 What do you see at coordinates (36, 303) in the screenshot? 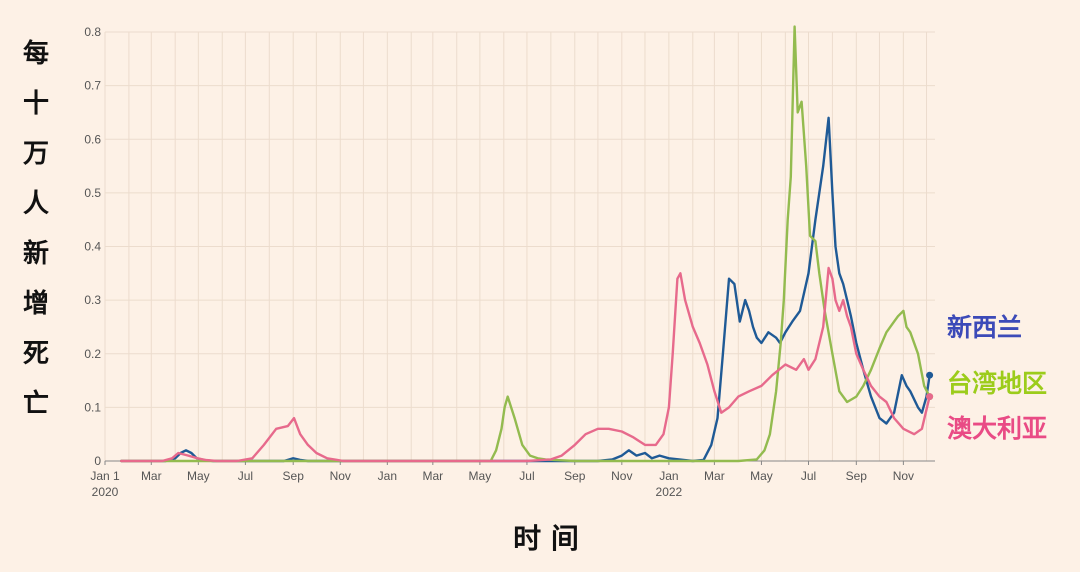
I see `y-axis-label-char: 增` at bounding box center [36, 303].